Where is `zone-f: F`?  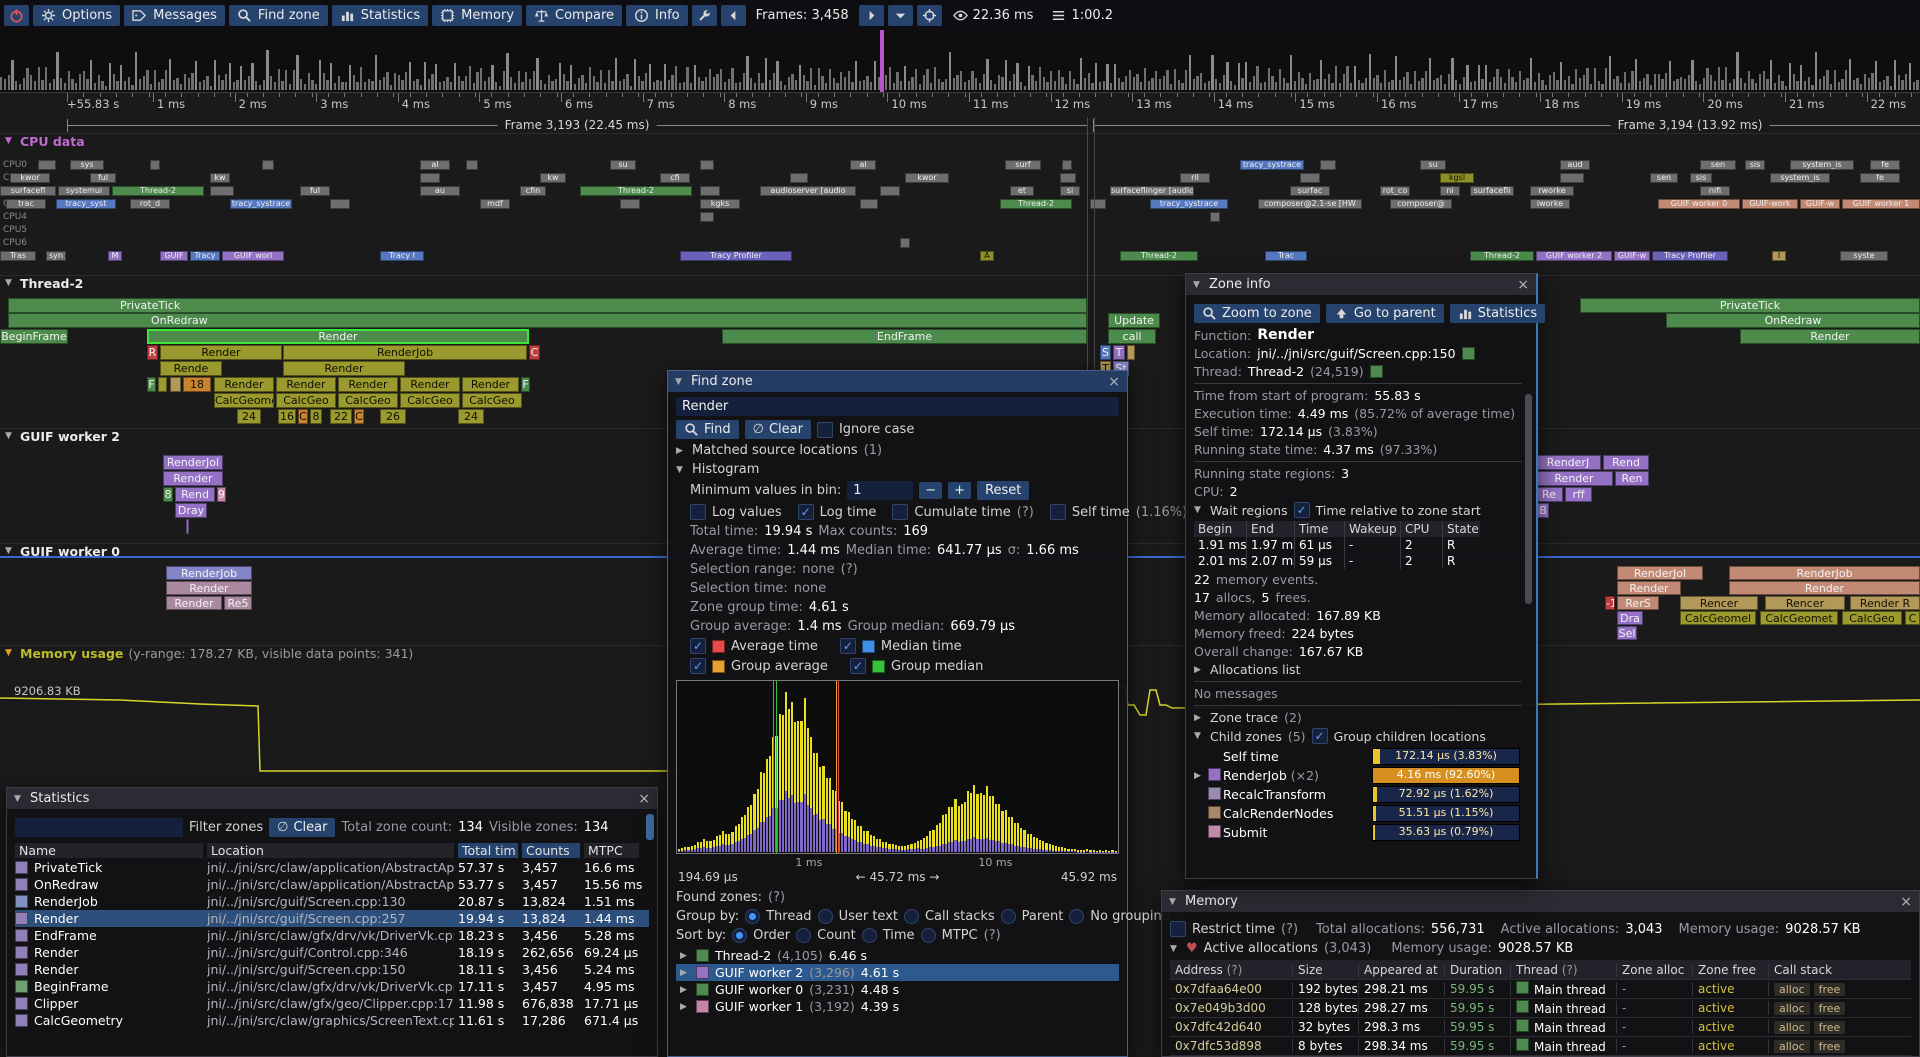 zone-f: F is located at coordinates (151, 384).